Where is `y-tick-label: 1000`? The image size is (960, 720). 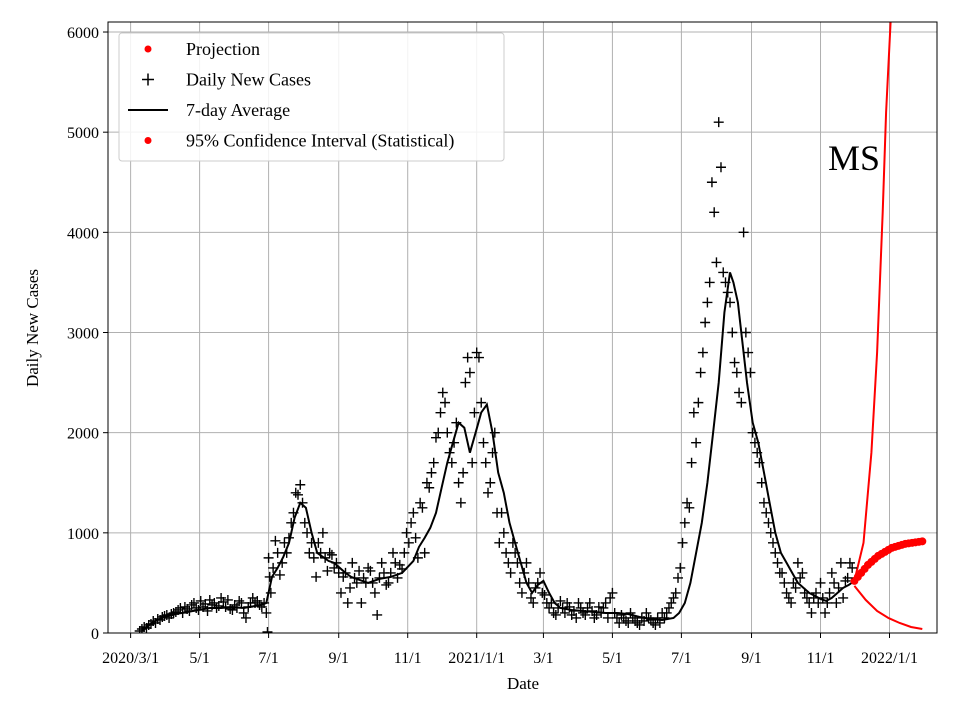
y-tick-label: 1000 is located at coordinates (83, 534).